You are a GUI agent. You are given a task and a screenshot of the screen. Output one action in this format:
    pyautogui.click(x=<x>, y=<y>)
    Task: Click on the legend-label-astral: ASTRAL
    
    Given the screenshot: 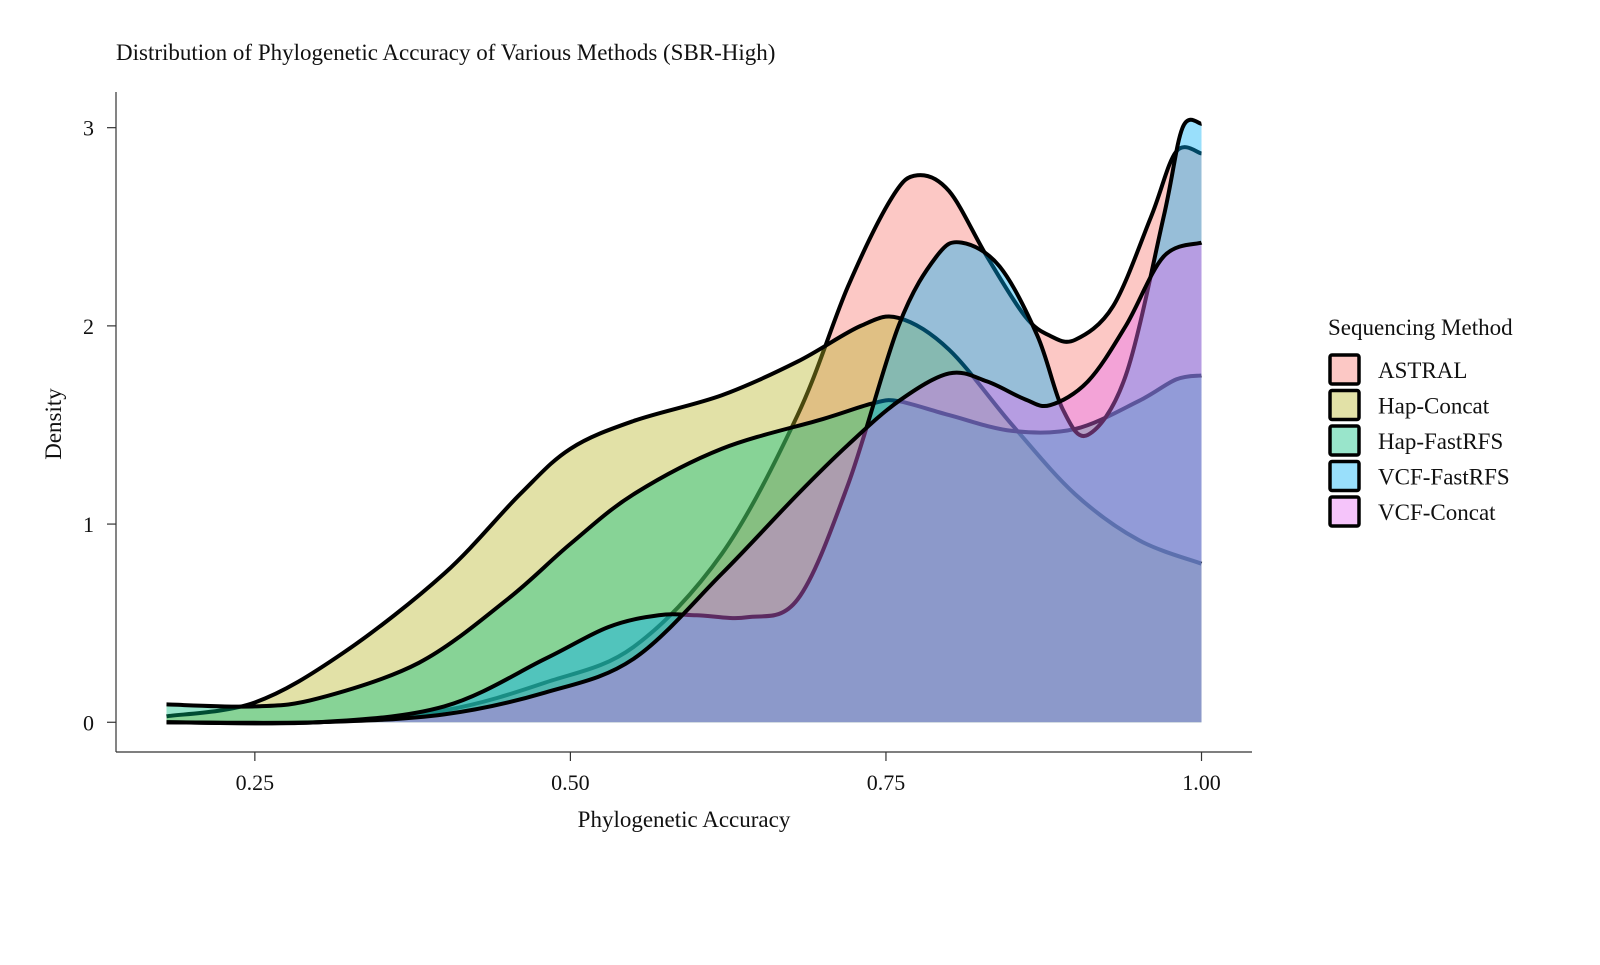 What is the action you would take?
    pyautogui.click(x=1422, y=370)
    